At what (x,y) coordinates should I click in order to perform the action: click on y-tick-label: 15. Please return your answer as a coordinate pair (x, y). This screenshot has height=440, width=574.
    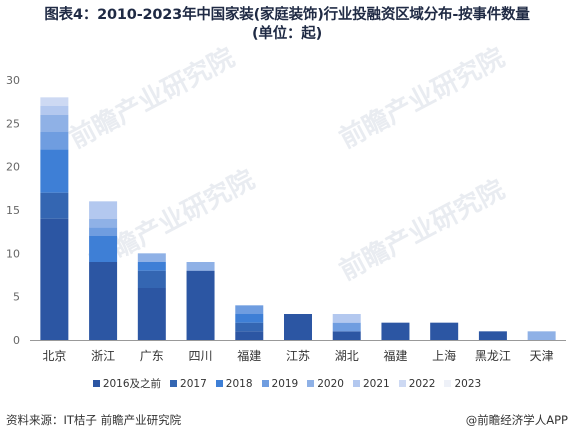
    Looking at the image, I should click on (13, 210).